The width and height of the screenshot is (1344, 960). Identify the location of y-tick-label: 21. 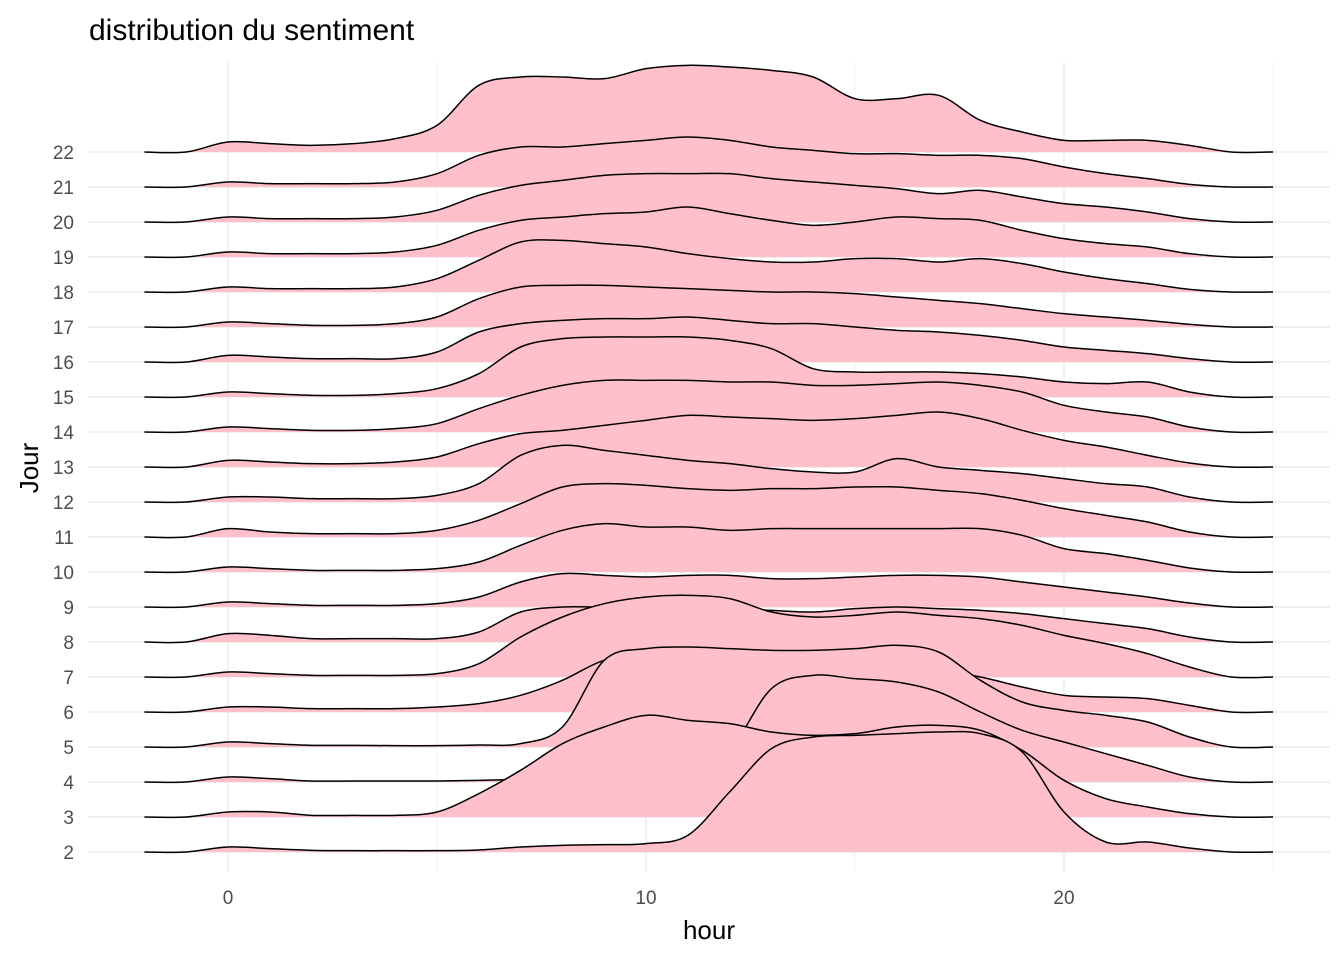
(63, 188).